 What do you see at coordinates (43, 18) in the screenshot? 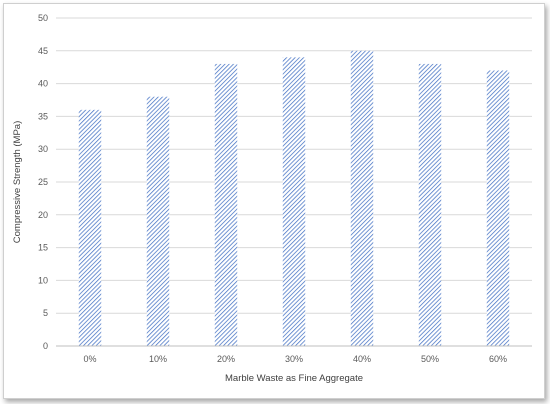
I see `y-tick-label: 50` at bounding box center [43, 18].